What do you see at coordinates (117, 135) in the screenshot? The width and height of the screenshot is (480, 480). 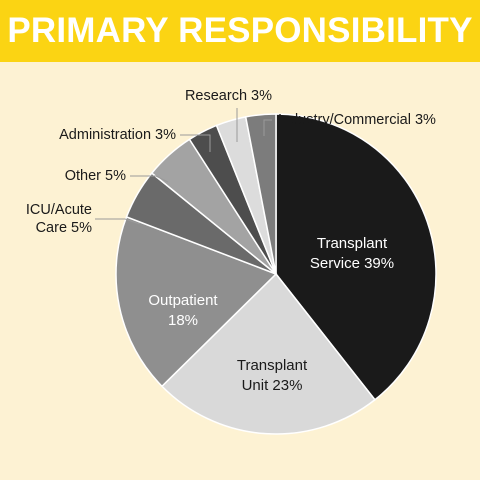 I see `data-label-administration: Administration 3%` at bounding box center [117, 135].